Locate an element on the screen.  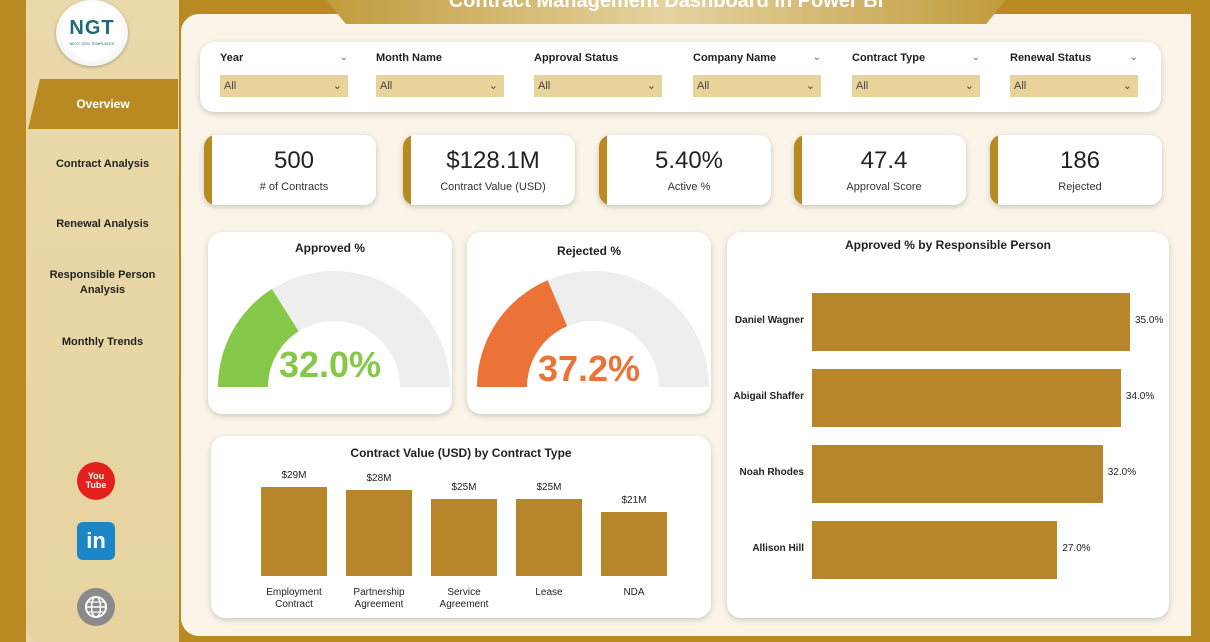
filter-label: Company Name is located at coordinates (735, 58).